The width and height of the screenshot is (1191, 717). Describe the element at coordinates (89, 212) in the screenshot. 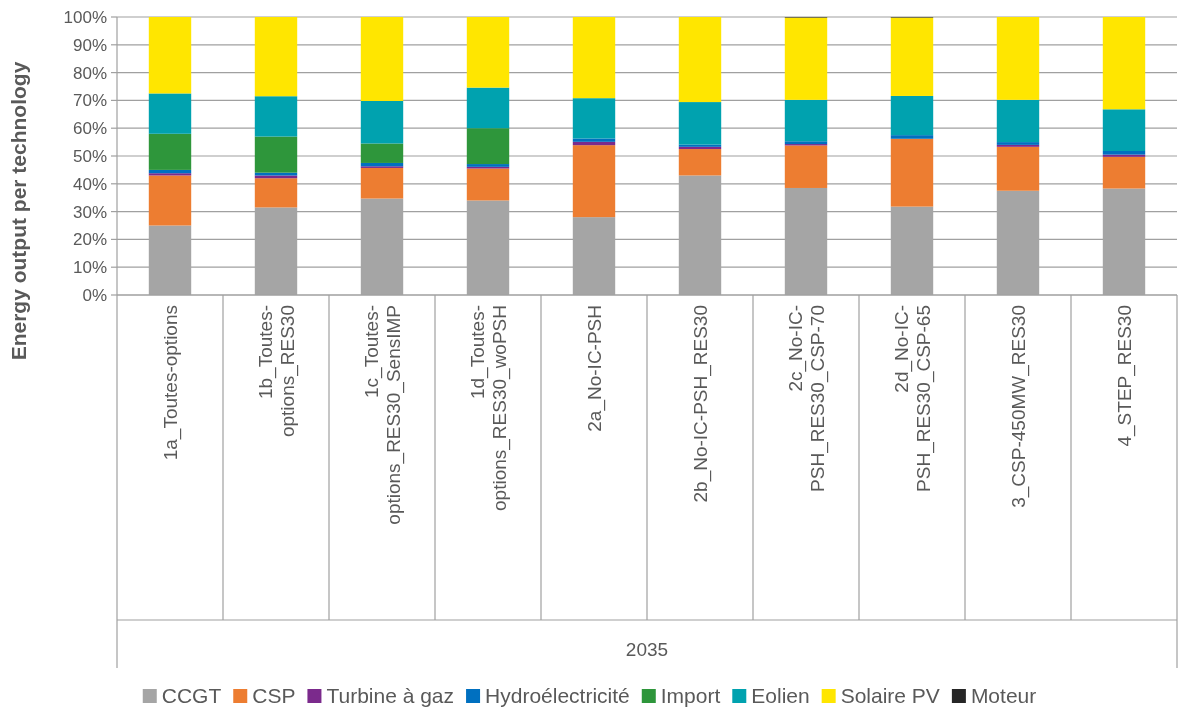

I see `y-tick-label: 30%` at that location.